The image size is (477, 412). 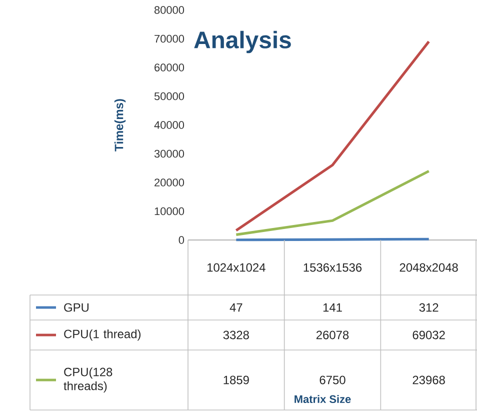 What do you see at coordinates (88, 380) in the screenshot?
I see `legend-label: CPU(128 threads)` at bounding box center [88, 380].